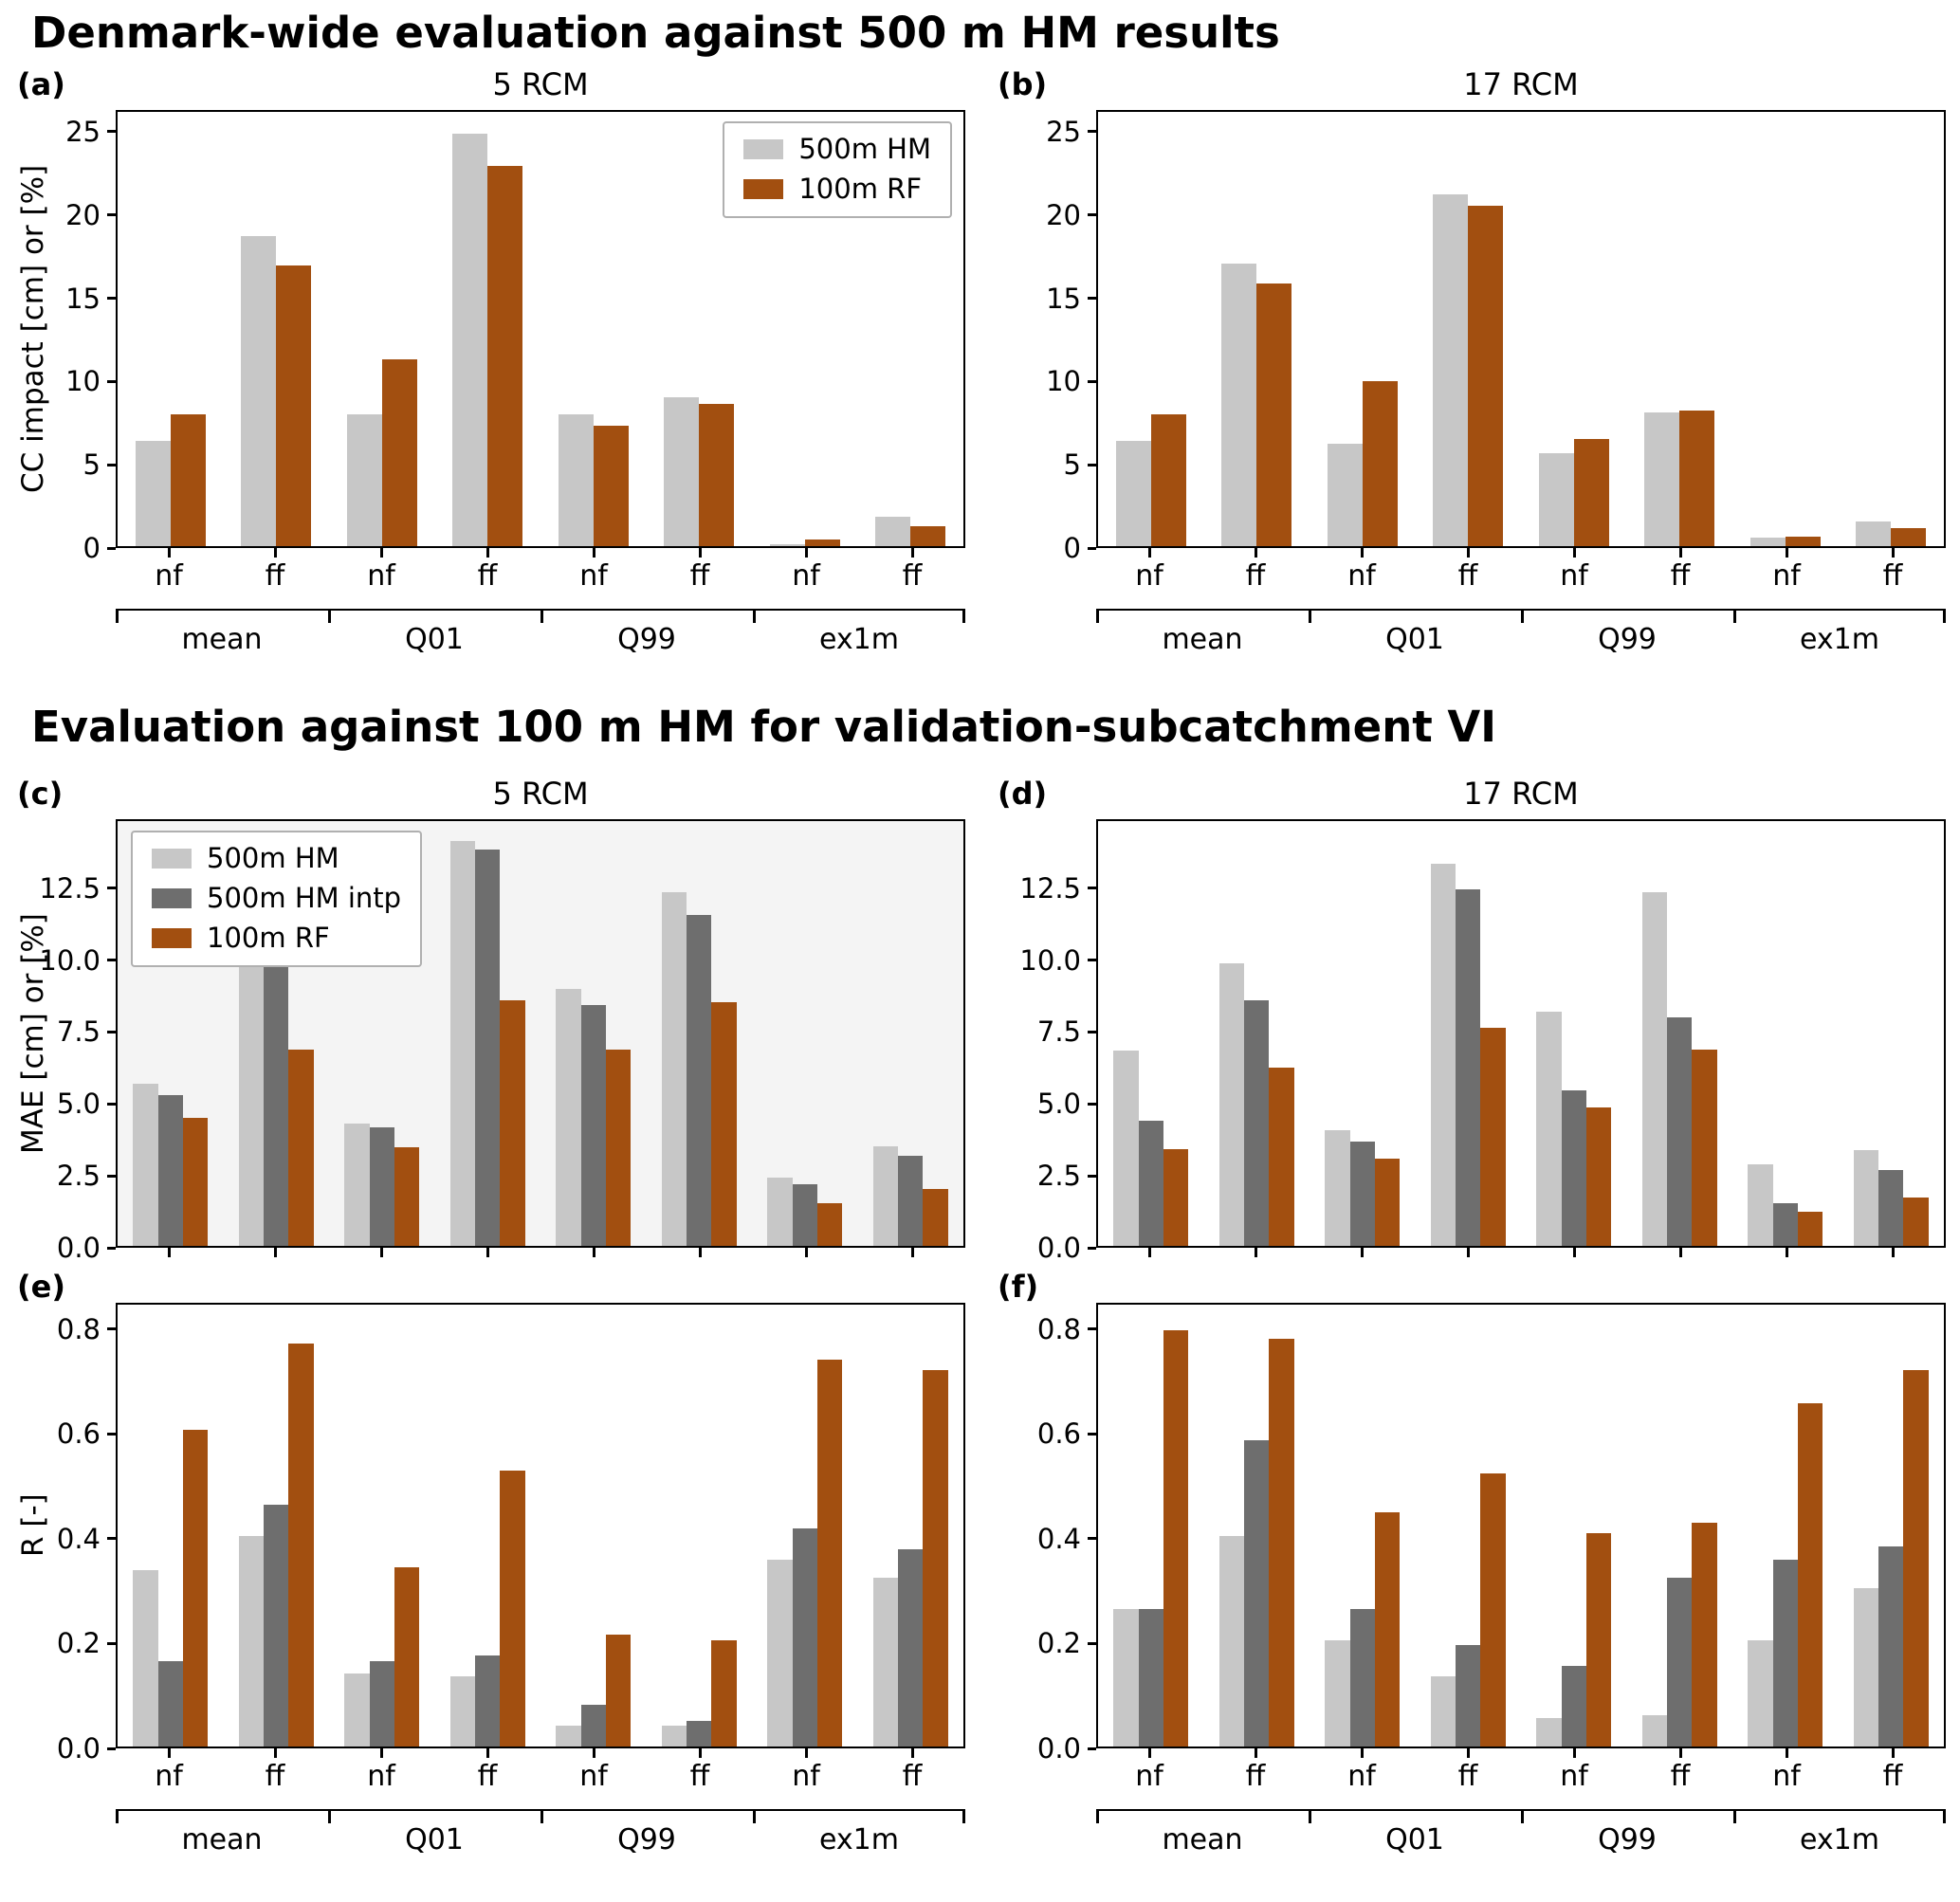  Describe the element at coordinates (1050, 960) in the screenshot. I see `y-tick-label: 10.0` at that location.